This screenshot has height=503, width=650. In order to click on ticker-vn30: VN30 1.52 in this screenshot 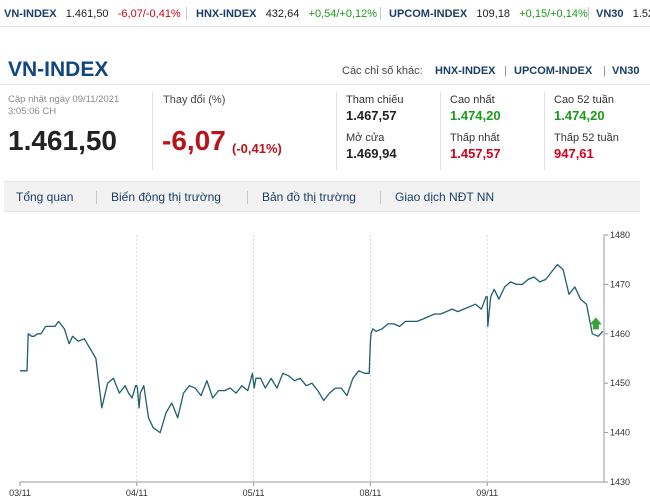, I will do `click(623, 14)`.